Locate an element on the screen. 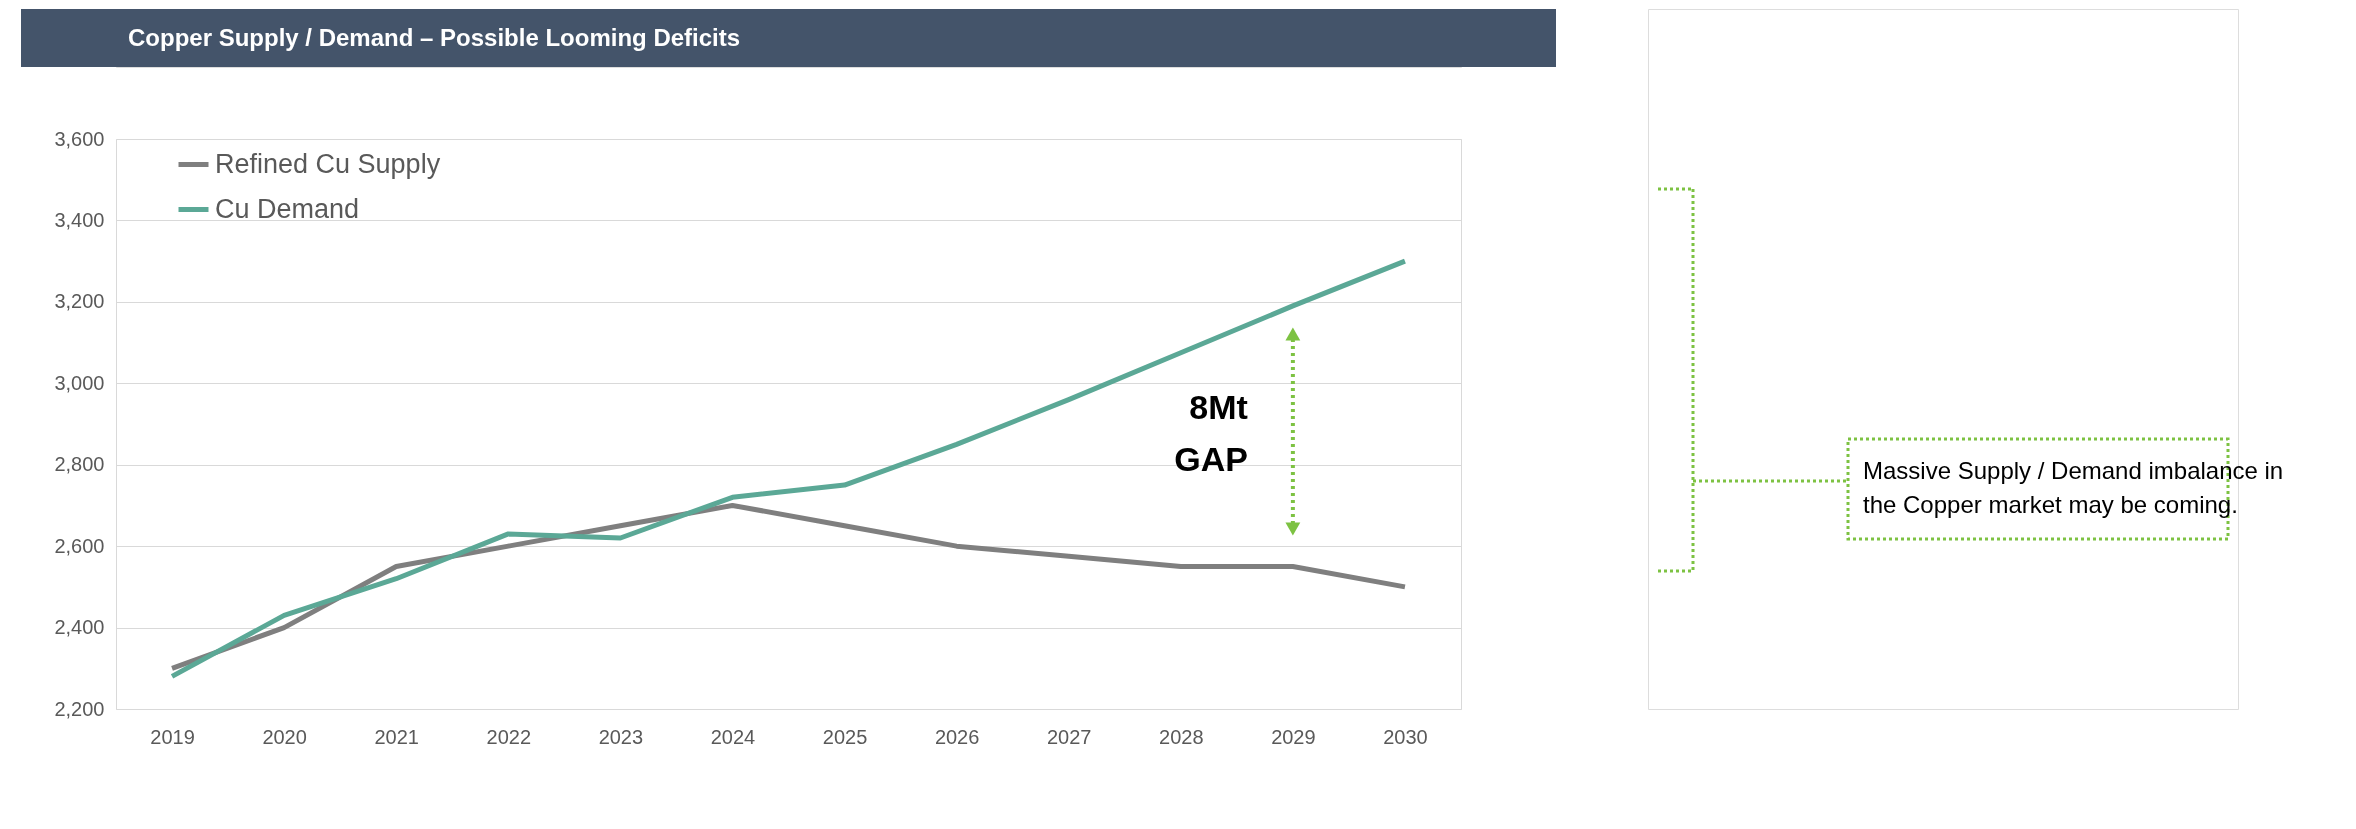  annotation: 8Mt GAP is located at coordinates (1211, 433).